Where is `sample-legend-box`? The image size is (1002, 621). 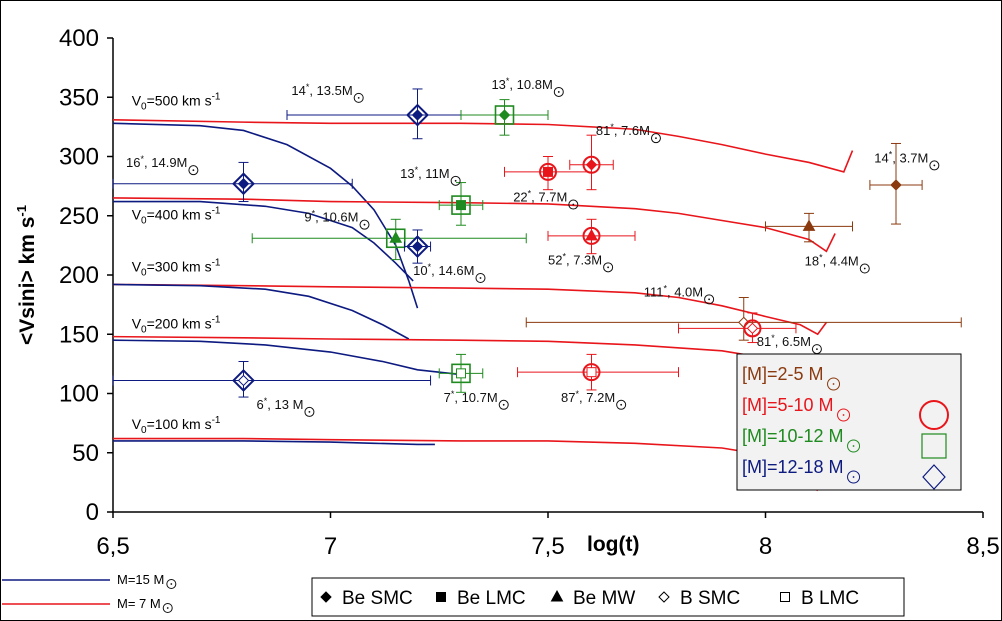
sample-legend-box is located at coordinates (608, 597).